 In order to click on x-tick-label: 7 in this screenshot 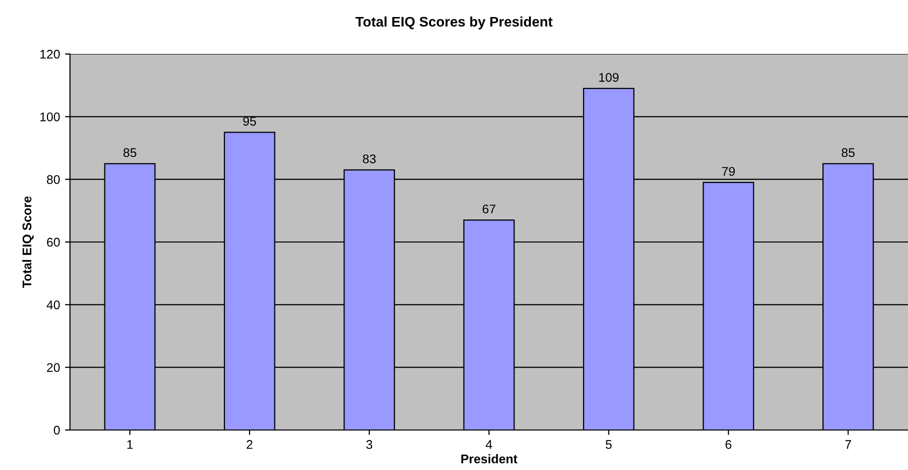, I will do `click(848, 444)`.